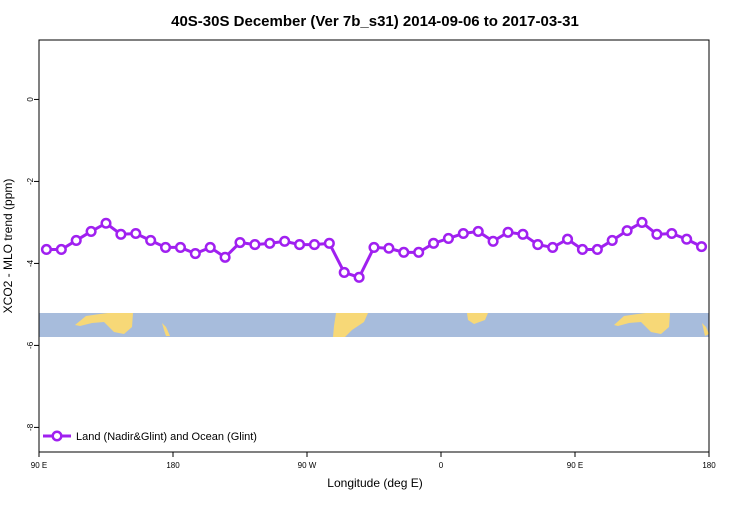 The width and height of the screenshot is (750, 505). What do you see at coordinates (30, 263) in the screenshot?
I see `y-tick-label: -4` at bounding box center [30, 263].